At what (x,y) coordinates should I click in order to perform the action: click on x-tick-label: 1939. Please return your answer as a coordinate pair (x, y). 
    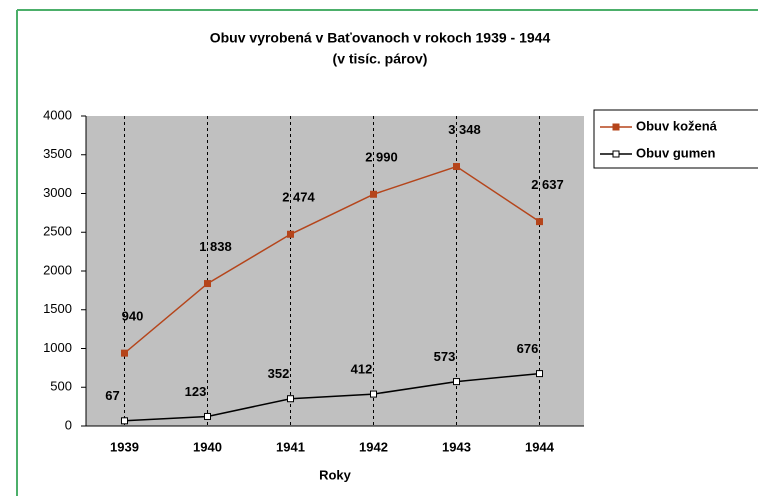
    Looking at the image, I should click on (124, 446).